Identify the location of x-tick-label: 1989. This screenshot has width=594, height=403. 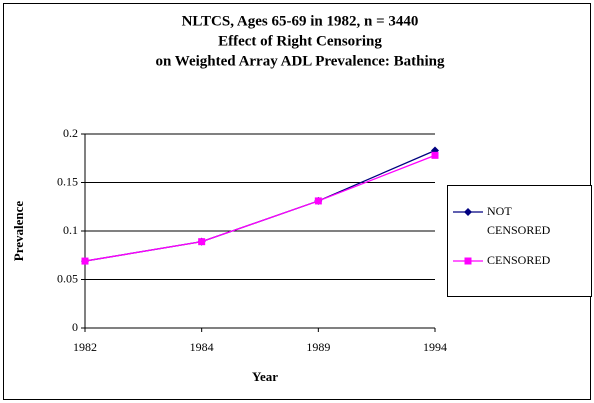
(318, 347).